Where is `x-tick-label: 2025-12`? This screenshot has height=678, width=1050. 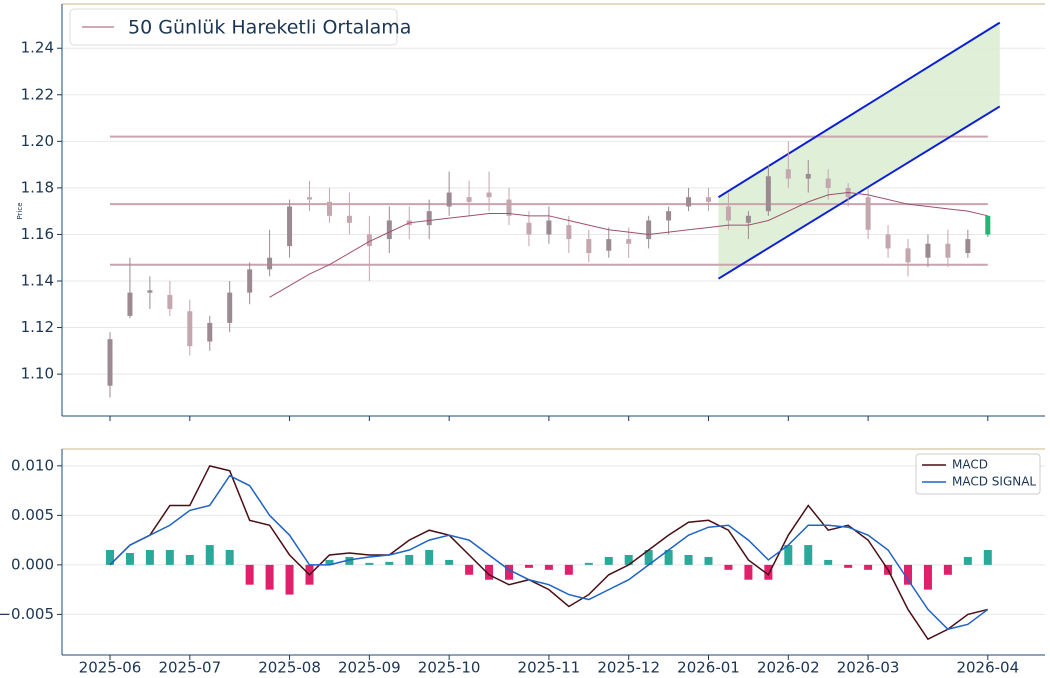 x-tick-label: 2025-12 is located at coordinates (628, 668).